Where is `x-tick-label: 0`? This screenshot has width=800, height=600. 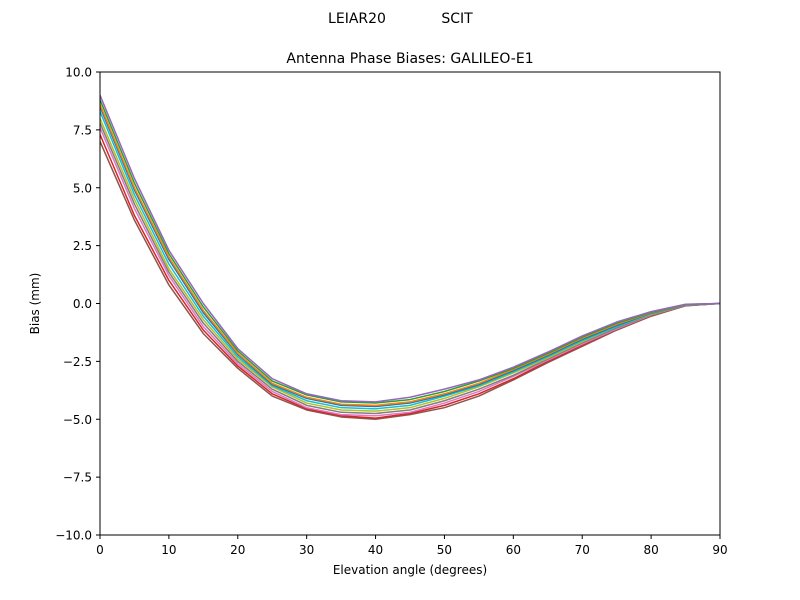 x-tick-label: 0 is located at coordinates (100, 550).